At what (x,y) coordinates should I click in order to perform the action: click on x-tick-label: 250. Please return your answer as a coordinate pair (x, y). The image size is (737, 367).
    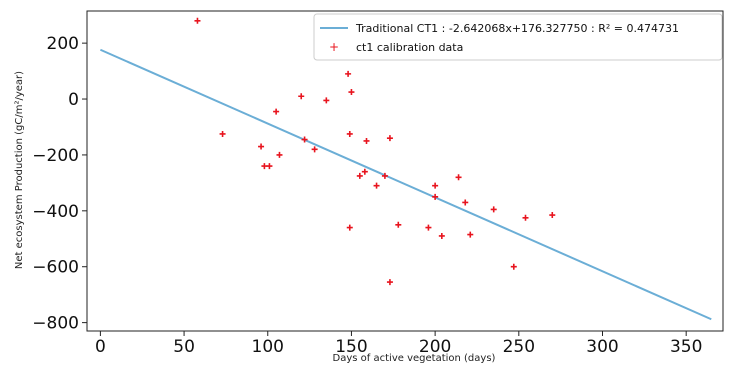
    Looking at the image, I should click on (519, 347).